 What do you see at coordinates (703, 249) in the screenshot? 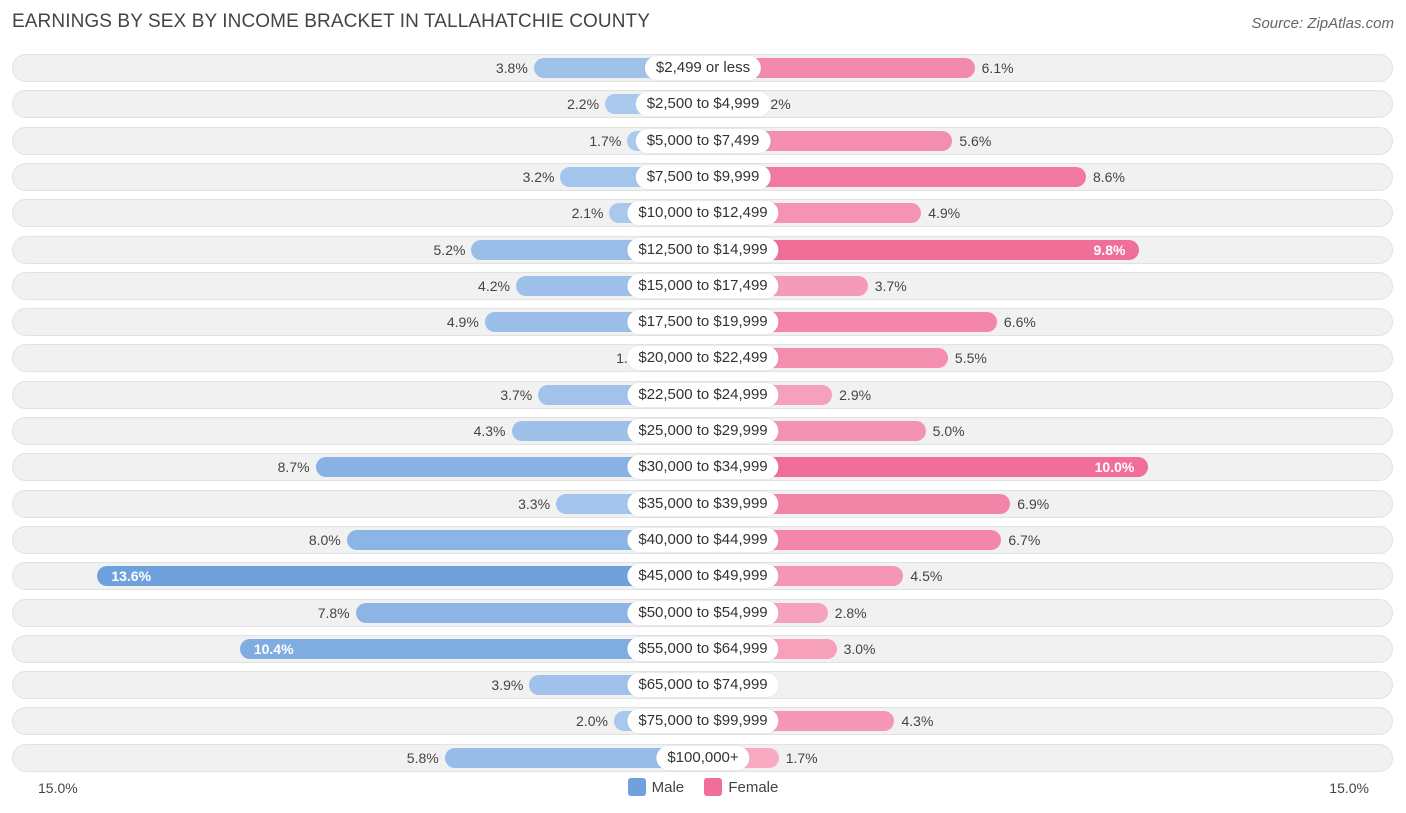
I see `category-label: $12,500 to $14,999` at bounding box center [703, 249].